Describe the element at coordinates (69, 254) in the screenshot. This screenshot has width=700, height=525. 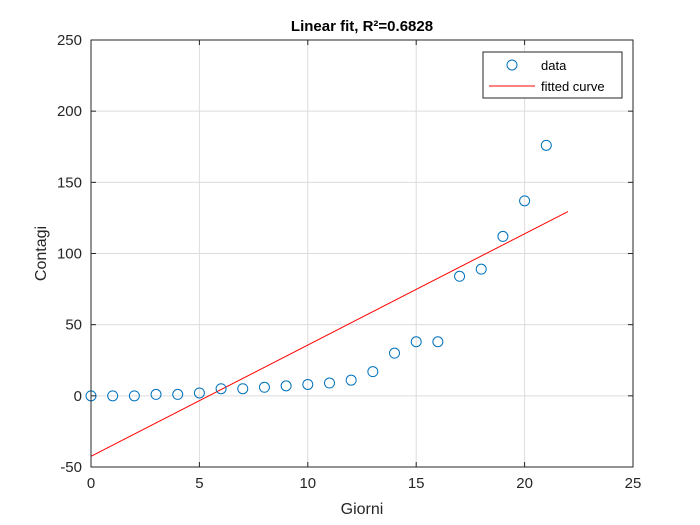
I see `y-tick-label: 100` at that location.